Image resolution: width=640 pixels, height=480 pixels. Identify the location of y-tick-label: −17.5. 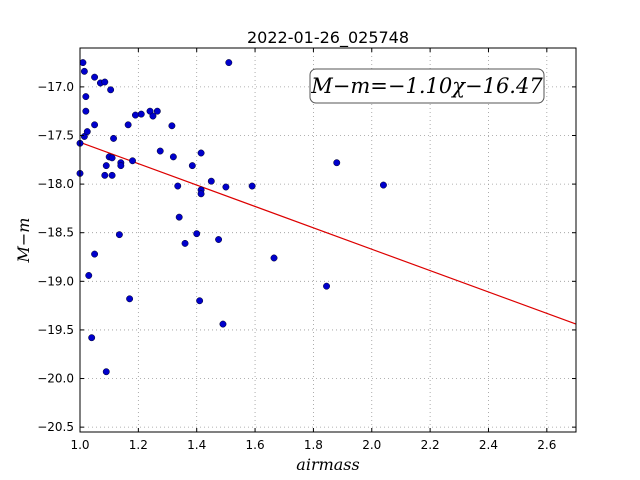
(55, 135).